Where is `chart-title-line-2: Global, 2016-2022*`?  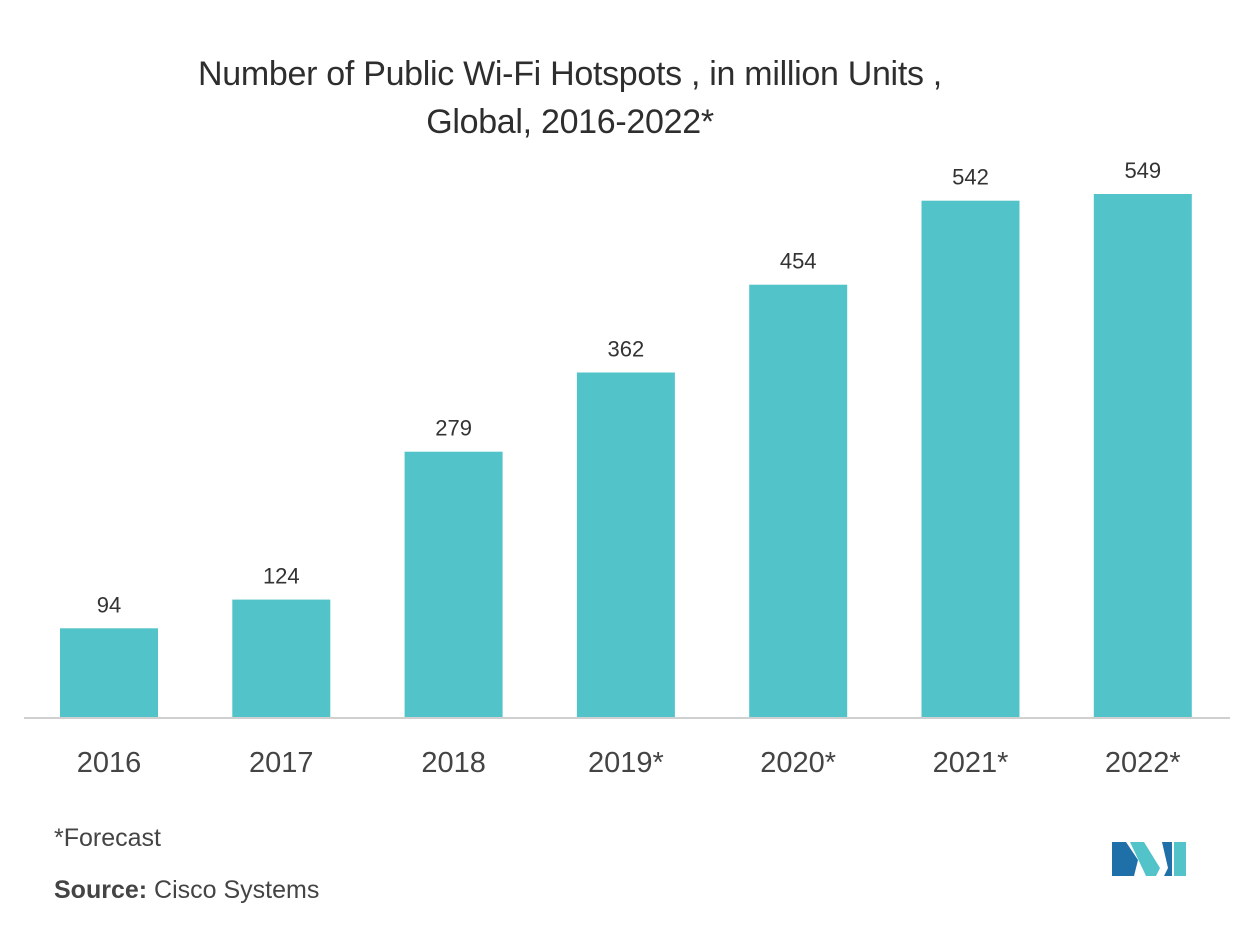
chart-title-line-2: Global, 2016-2022* is located at coordinates (570, 122).